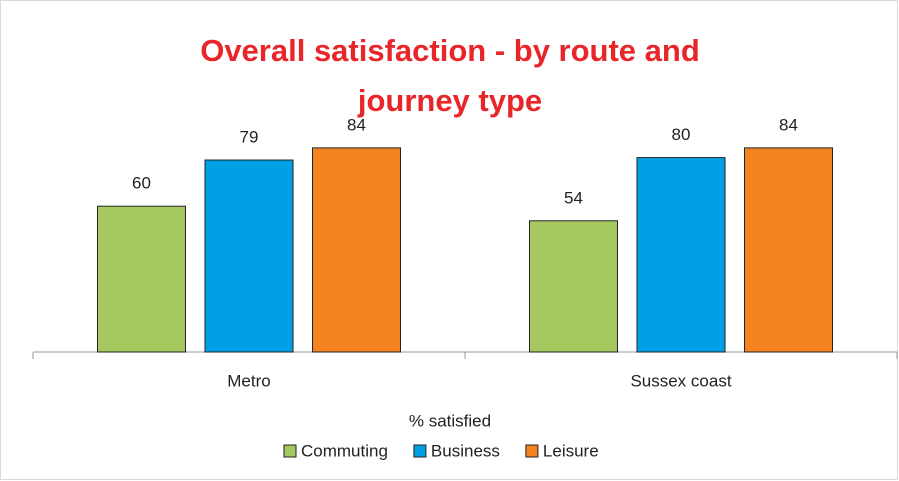 This screenshot has width=899, height=481. What do you see at coordinates (573, 197) in the screenshot?
I see `data-label: 54` at bounding box center [573, 197].